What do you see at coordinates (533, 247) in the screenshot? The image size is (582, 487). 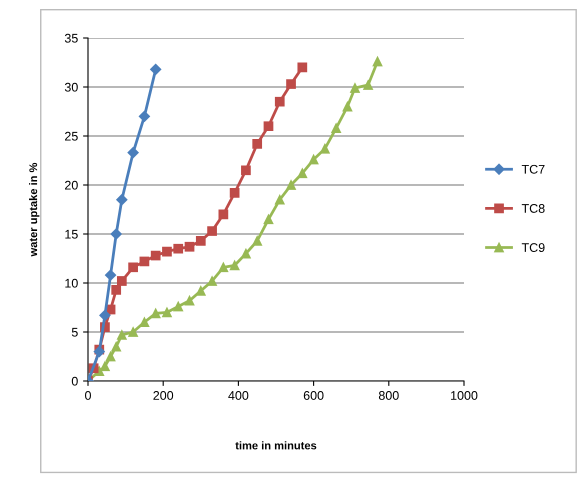 I see `legend-label: TC9` at bounding box center [533, 247].